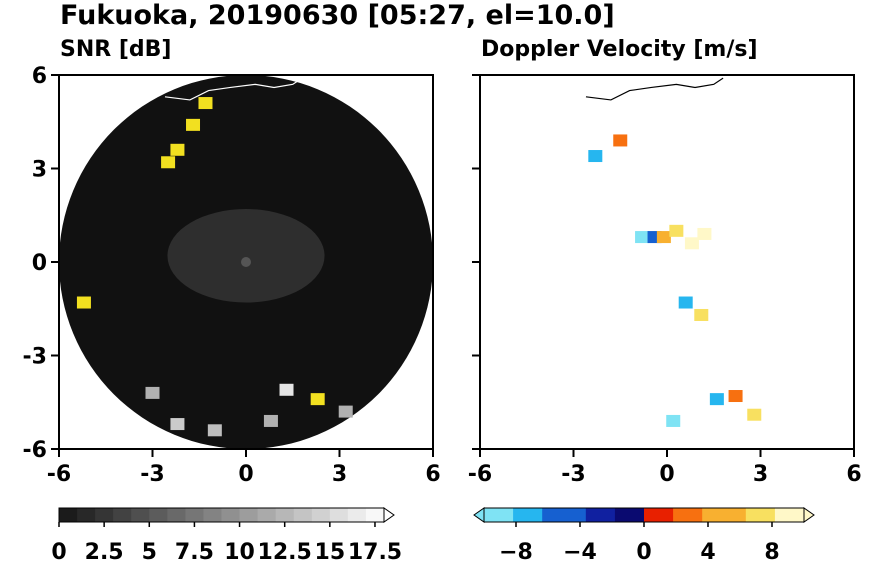  Describe the element at coordinates (654, 89) in the screenshot. I see `doppler-coastline` at that location.